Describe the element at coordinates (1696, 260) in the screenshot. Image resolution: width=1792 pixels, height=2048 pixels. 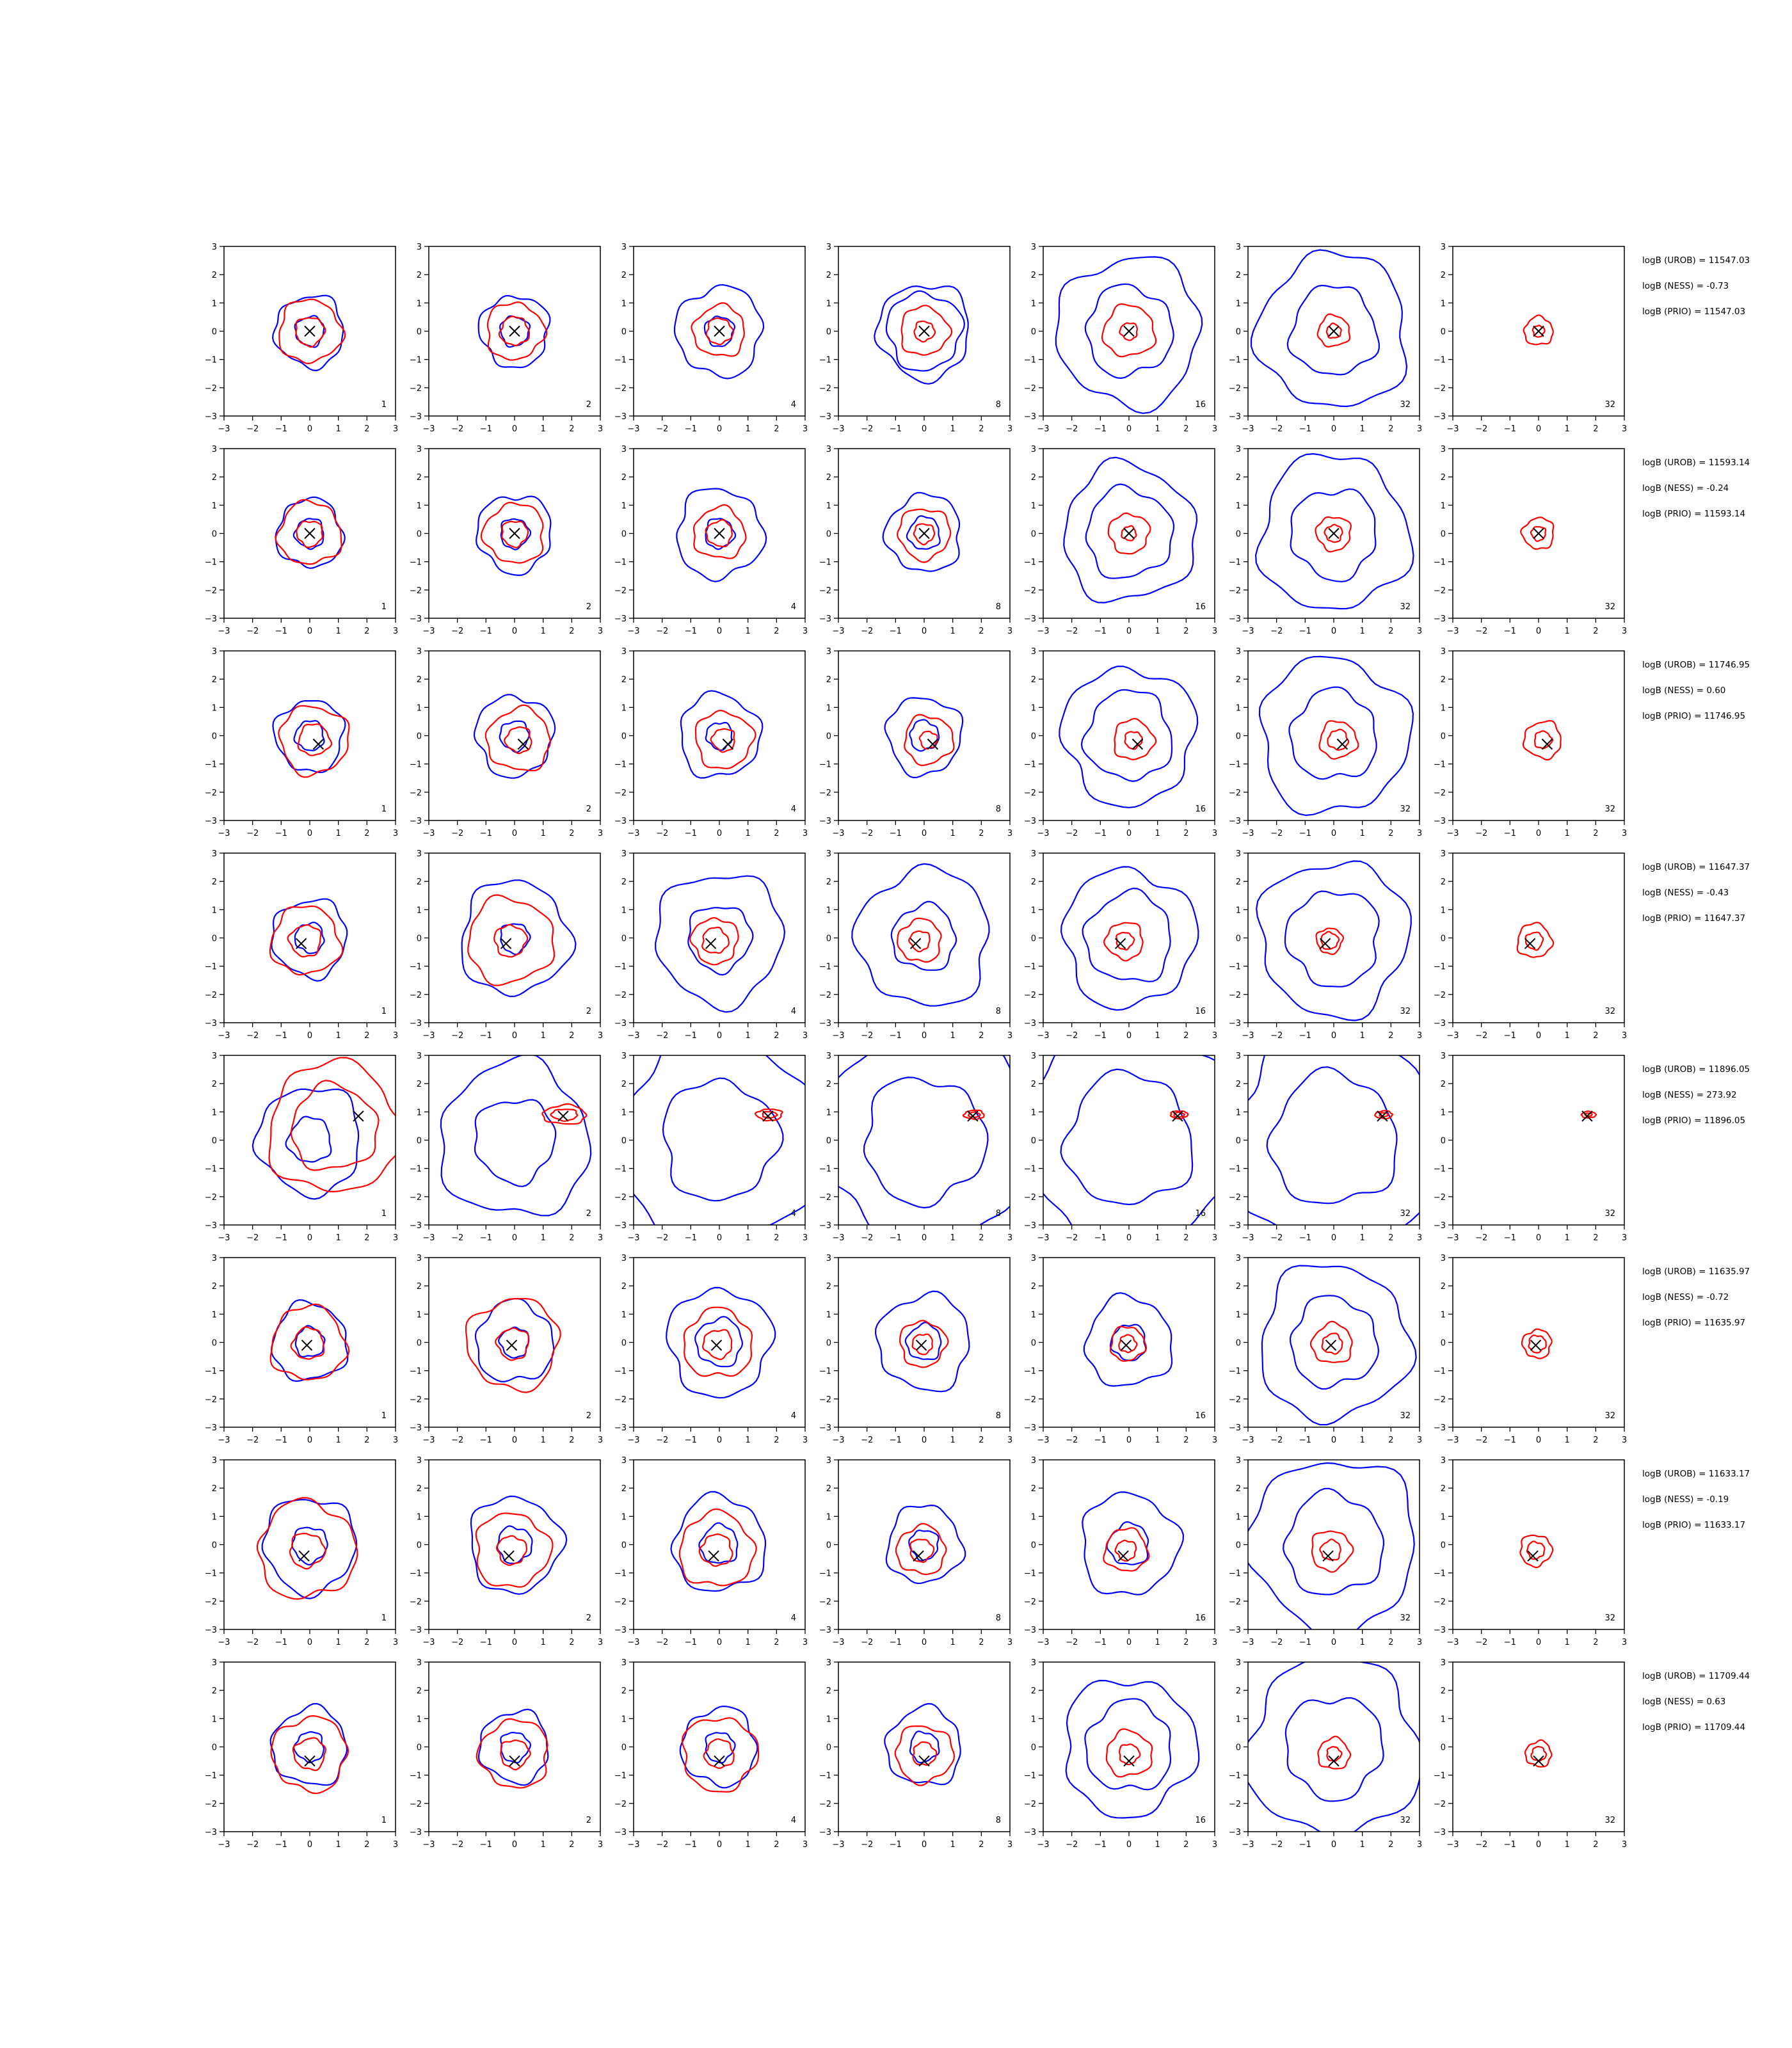
I see `annotation-line: logB (UROB) = 11547.03` at that location.